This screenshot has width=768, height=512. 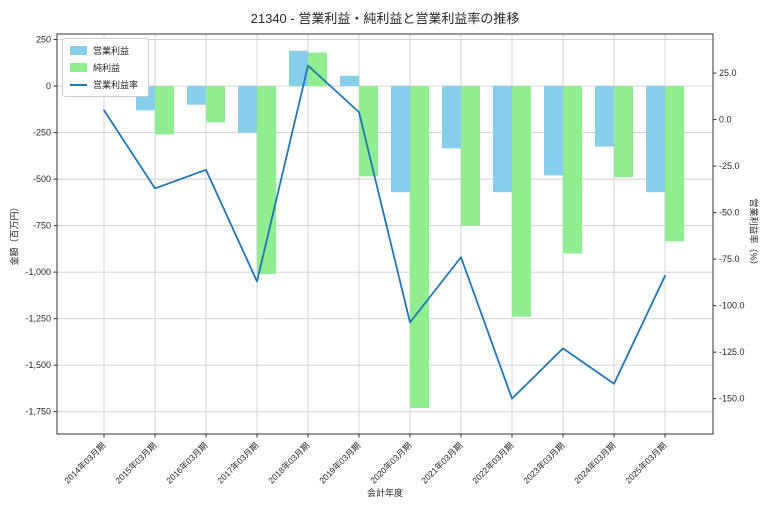 What do you see at coordinates (78, 50) in the screenshot?
I see `legend-operating-profit-swatch` at bounding box center [78, 50].